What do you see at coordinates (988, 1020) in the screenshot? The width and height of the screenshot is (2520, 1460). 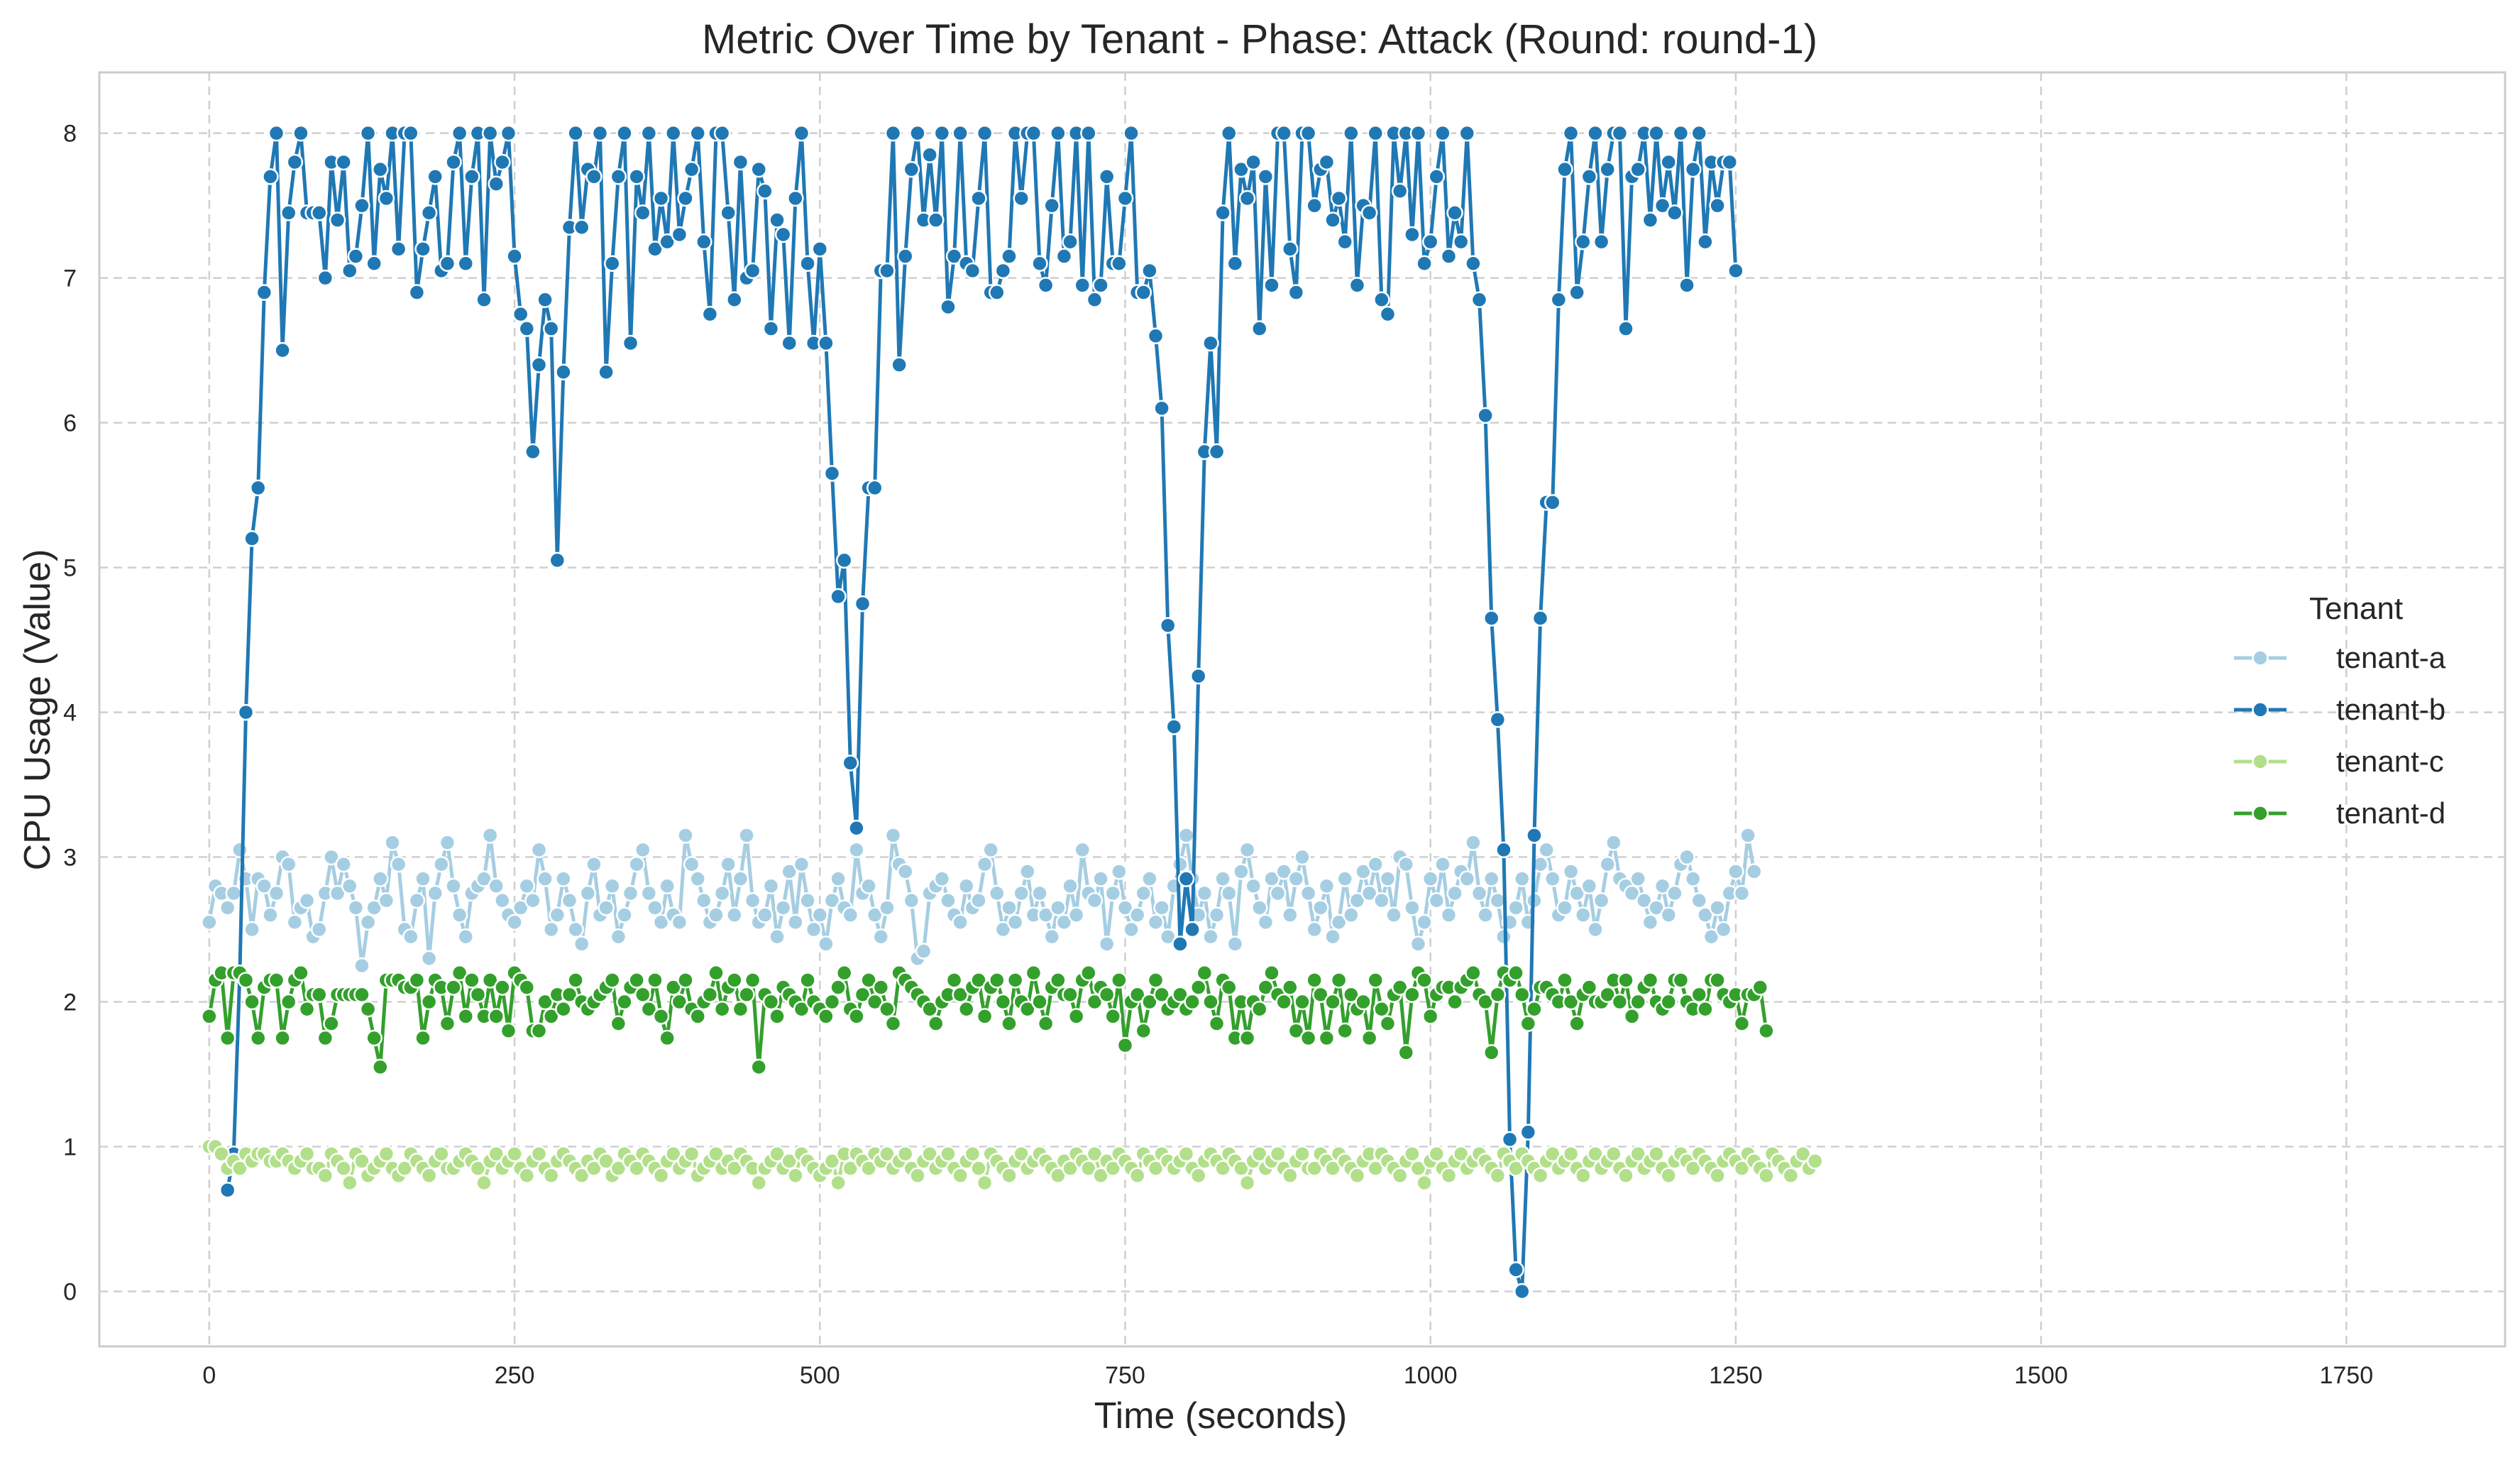 I see `series-tenant-d` at bounding box center [988, 1020].